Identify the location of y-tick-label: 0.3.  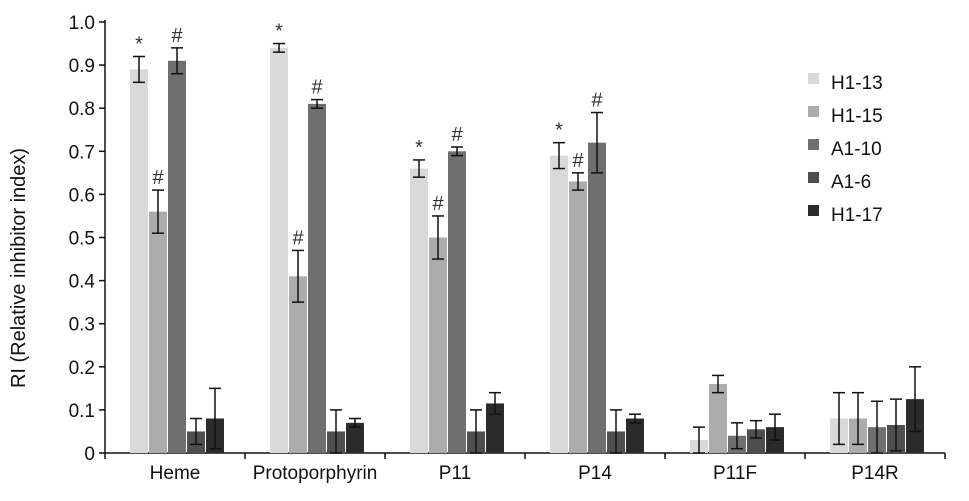
(82, 325).